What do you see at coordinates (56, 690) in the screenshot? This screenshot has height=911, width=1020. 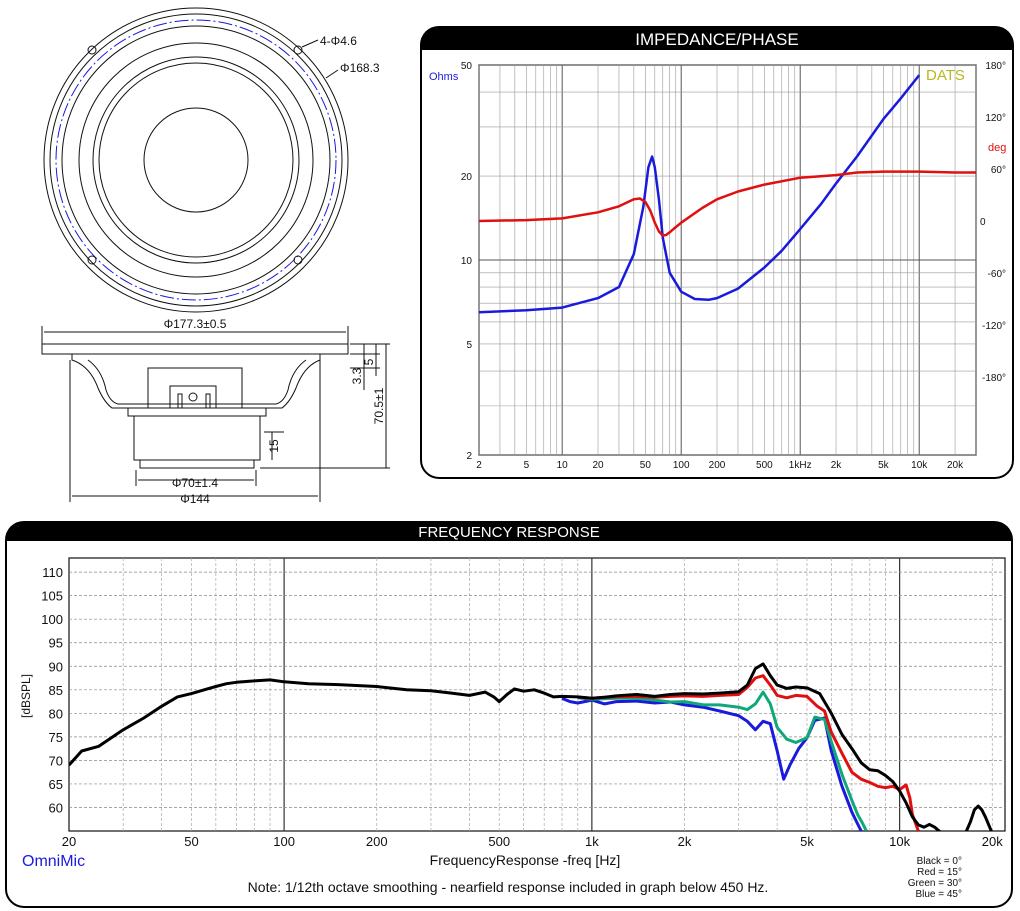 I see `fr-y-tick-label: 85` at bounding box center [56, 690].